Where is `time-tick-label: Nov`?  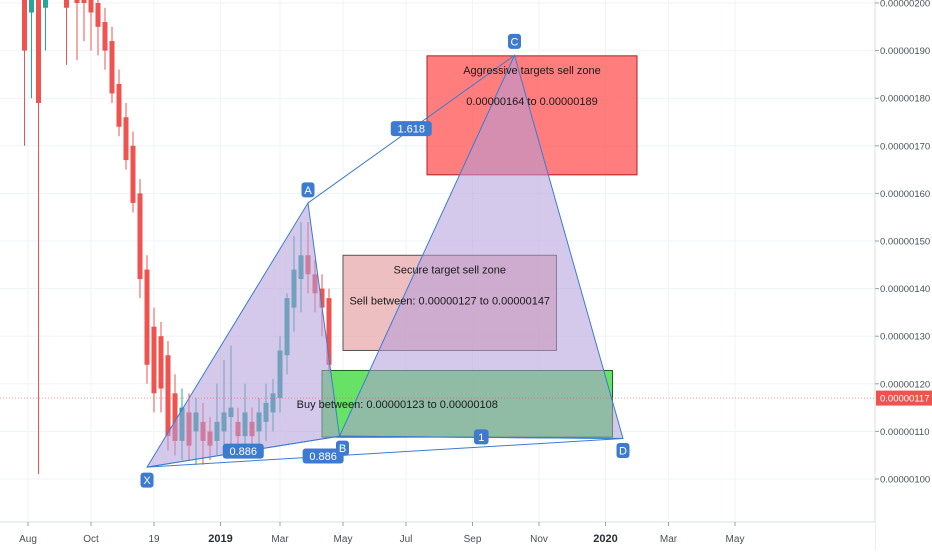
time-tick-label: Nov is located at coordinates (539, 539).